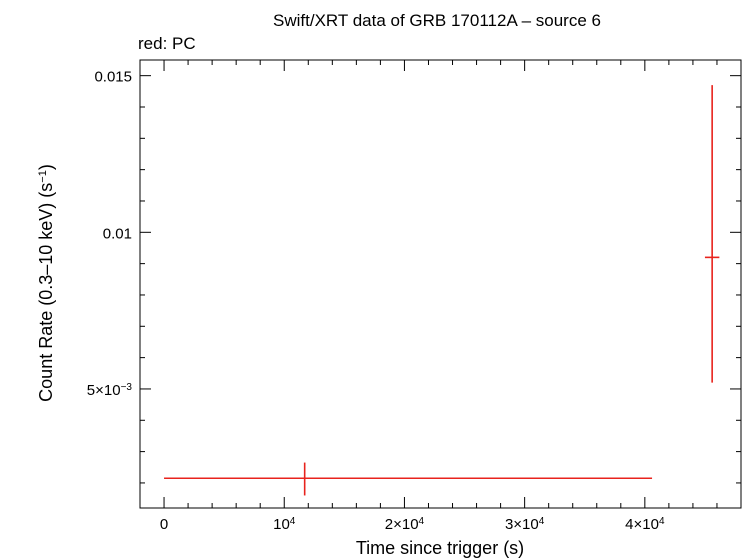 The image size is (746, 558). I want to click on chart-title: Swift/XRT data of GRB 170112A – source 6, so click(437, 20).